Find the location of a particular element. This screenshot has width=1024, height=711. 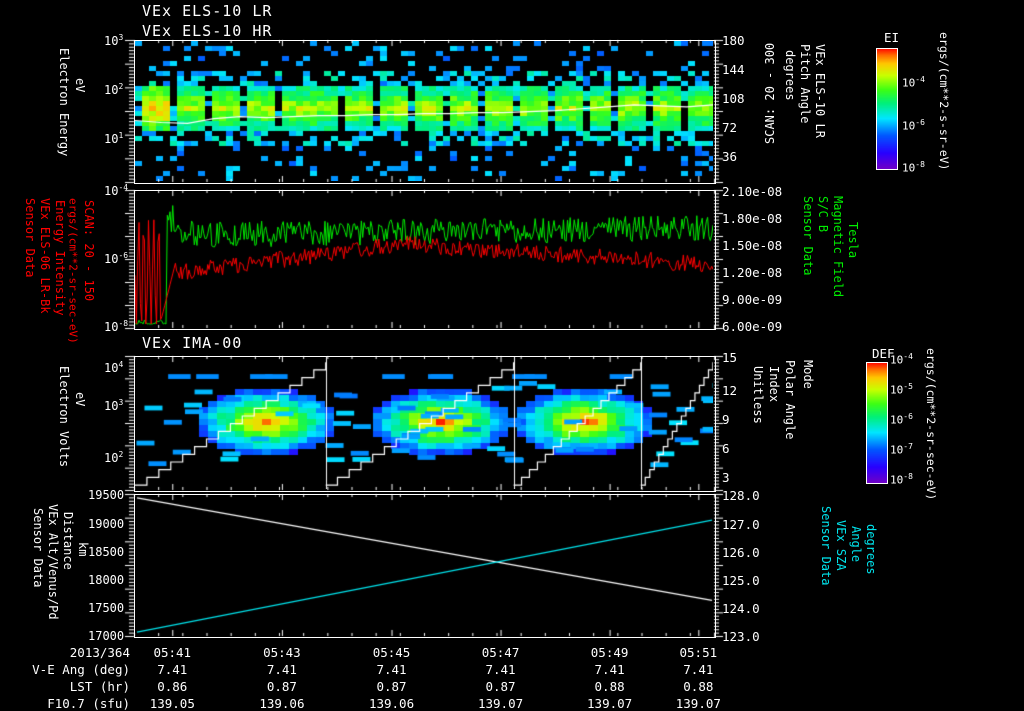

colorbar1-tick-3: 10⁻⁸ is located at coordinates (913, 167).